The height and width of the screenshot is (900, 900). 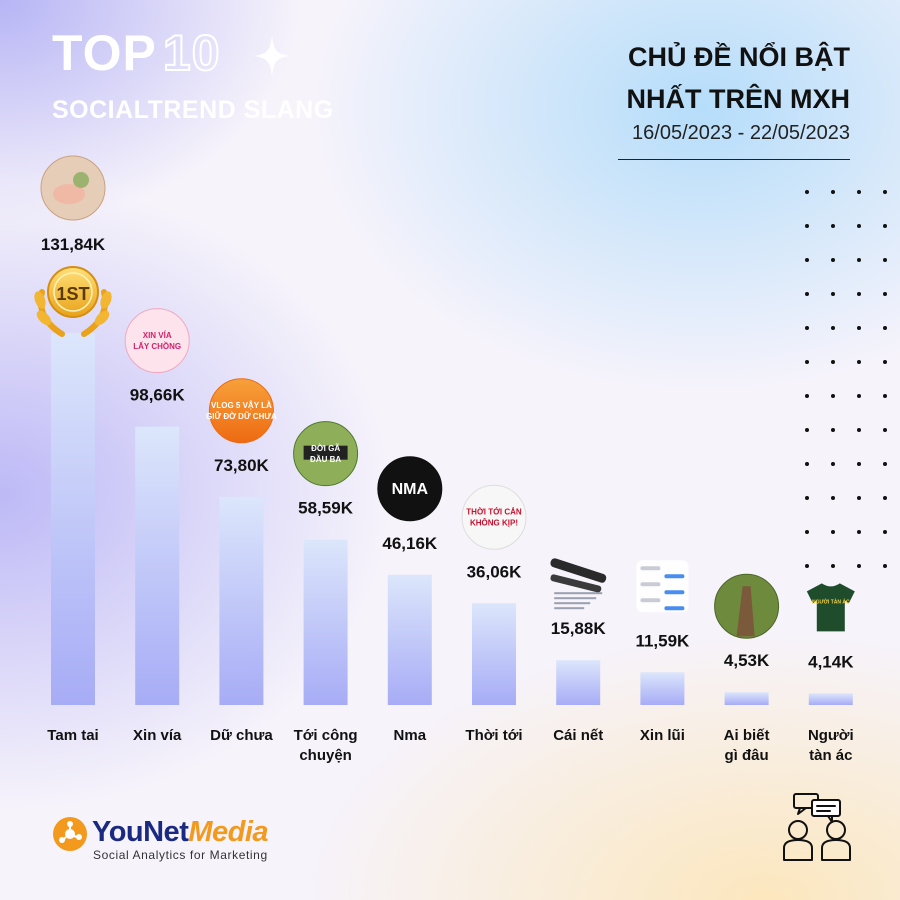 What do you see at coordinates (325, 448) in the screenshot?
I see `thumbnail-text: ĐỜI GÃ` at bounding box center [325, 448].